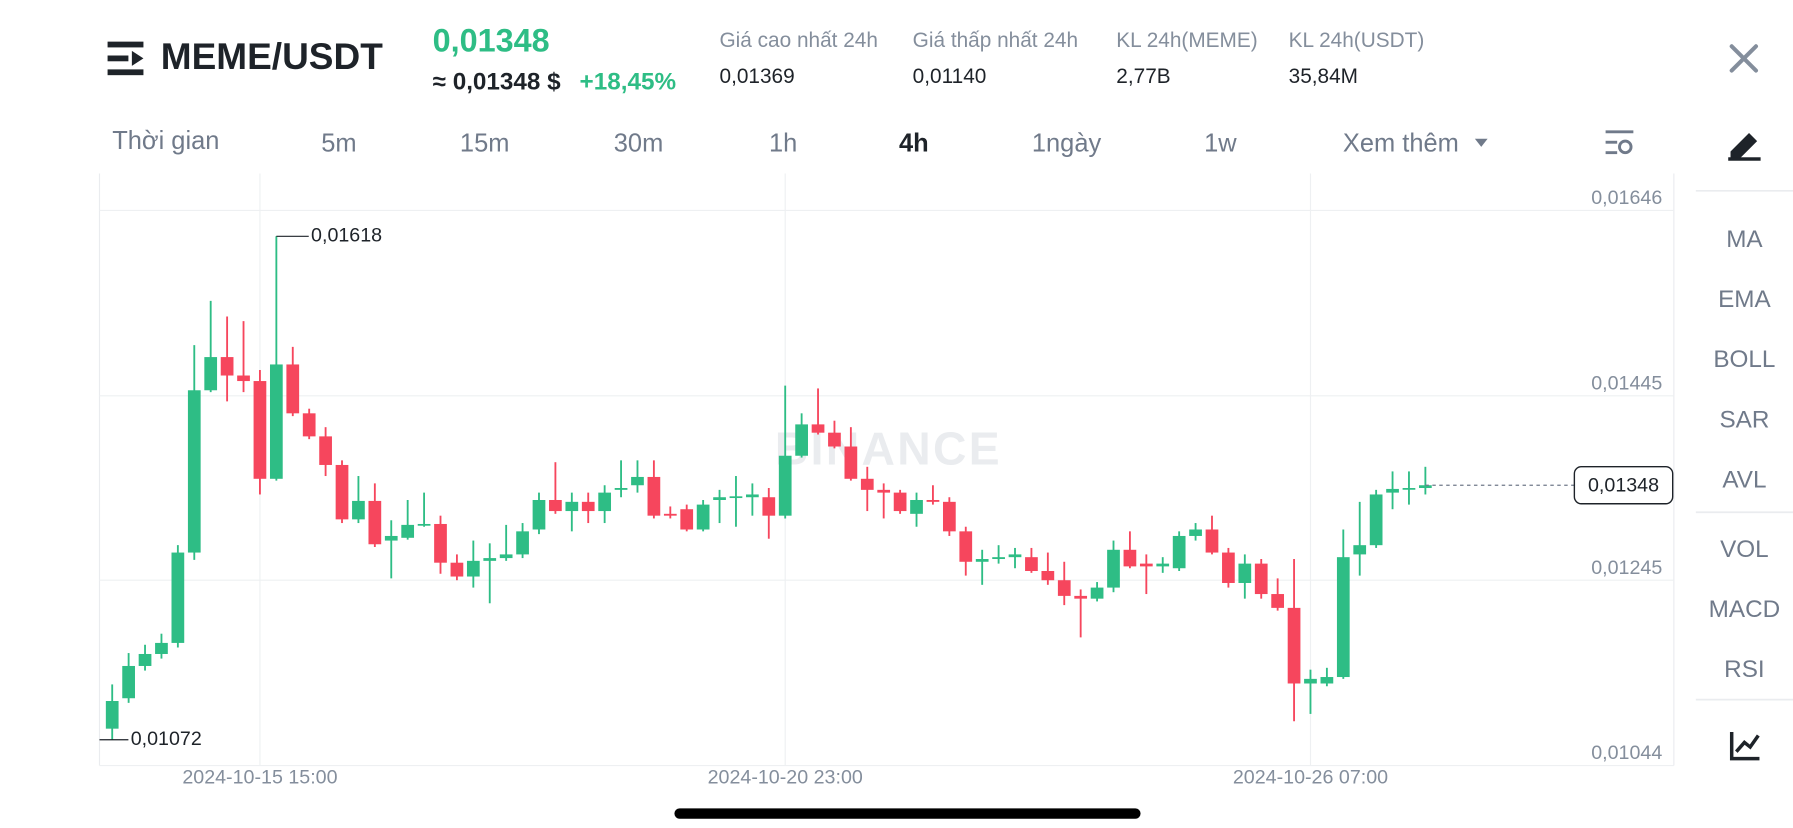 This screenshot has height=828, width=1793. What do you see at coordinates (1357, 40) in the screenshot?
I see `stat-label: KL 24h(USDT)` at bounding box center [1357, 40].